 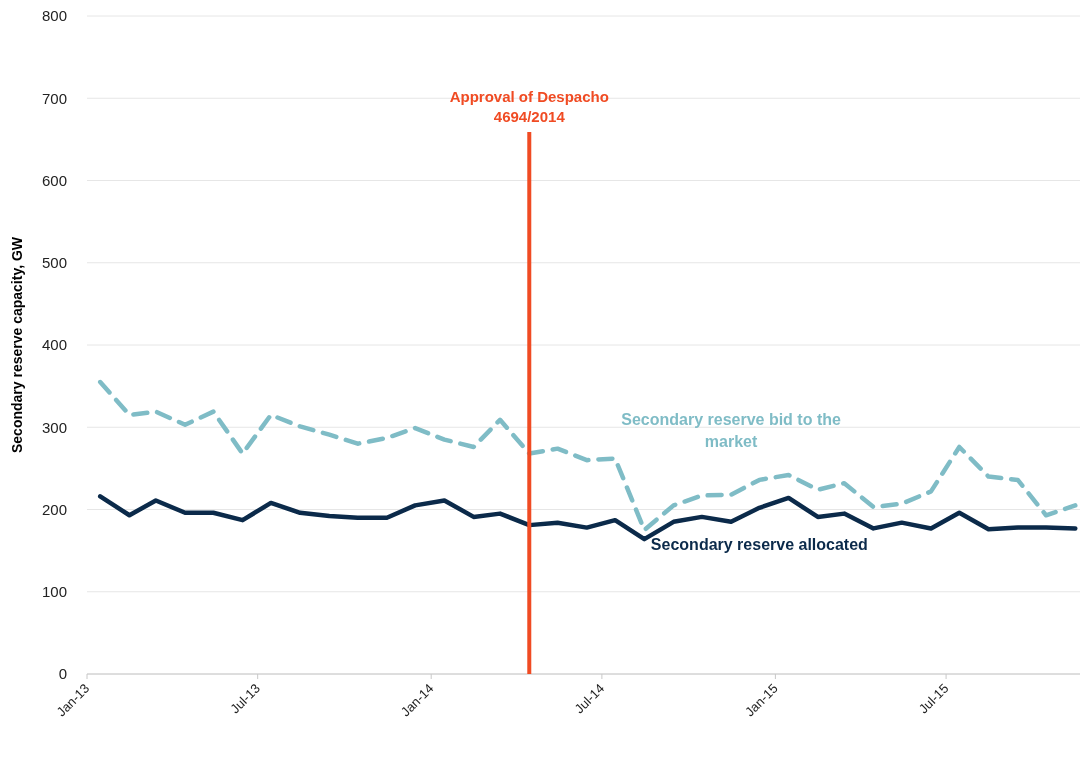 I want to click on y-tick-label: 300, so click(x=54, y=427).